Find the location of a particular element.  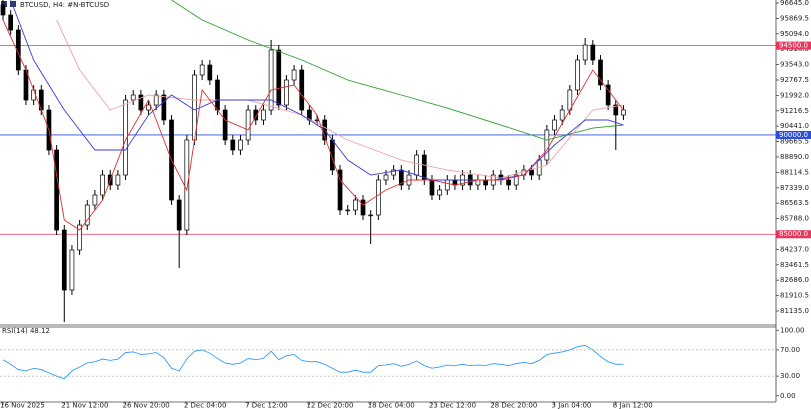

x-tick-label: 3 Jan 04:00 is located at coordinates (572, 405).